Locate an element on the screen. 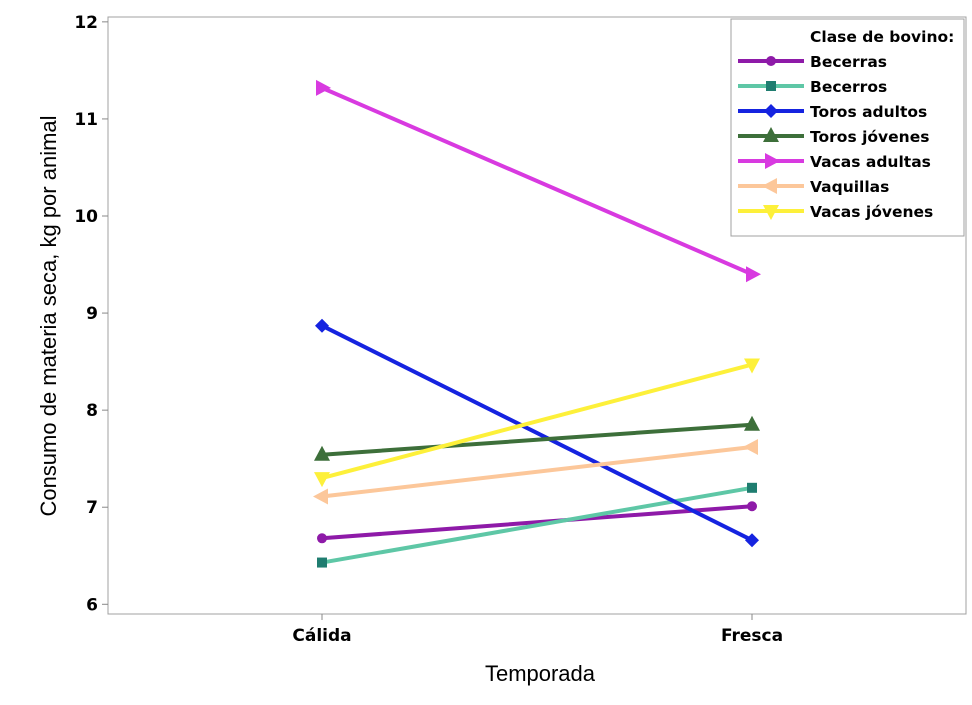 The width and height of the screenshot is (972, 705). legend-label: Vaquillas is located at coordinates (849, 187).